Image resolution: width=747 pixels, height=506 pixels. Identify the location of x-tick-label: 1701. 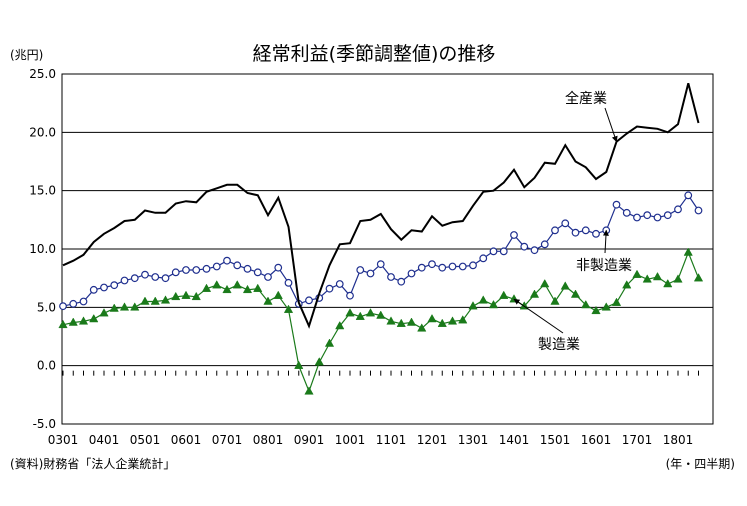
(637, 440).